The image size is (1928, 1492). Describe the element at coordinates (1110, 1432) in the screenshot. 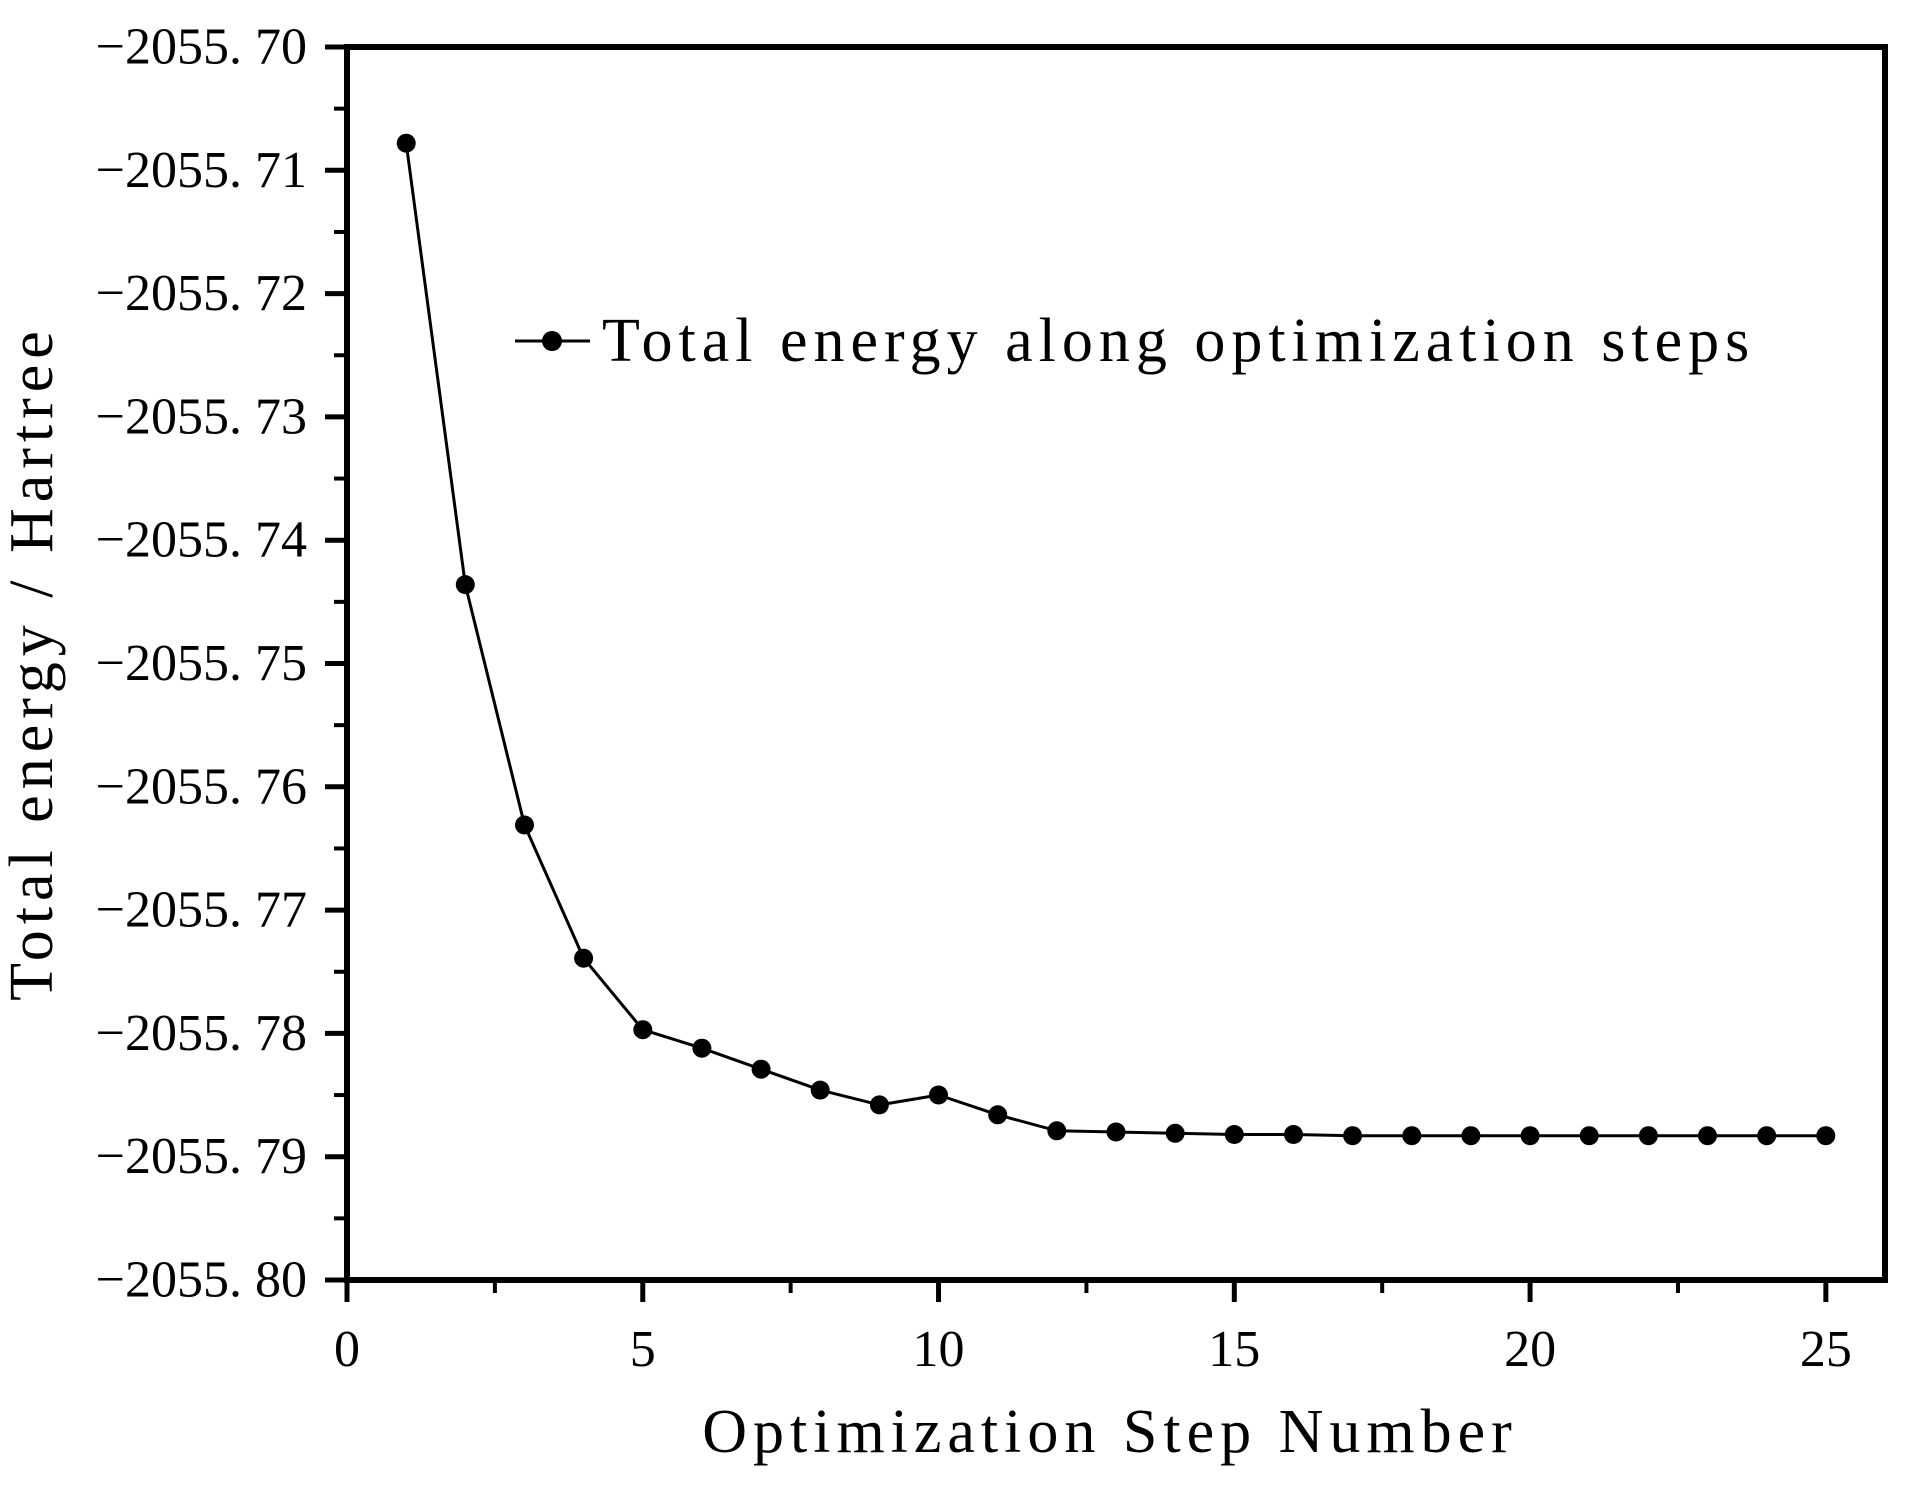

I see `x-axis-title: Optimization Step Number` at that location.